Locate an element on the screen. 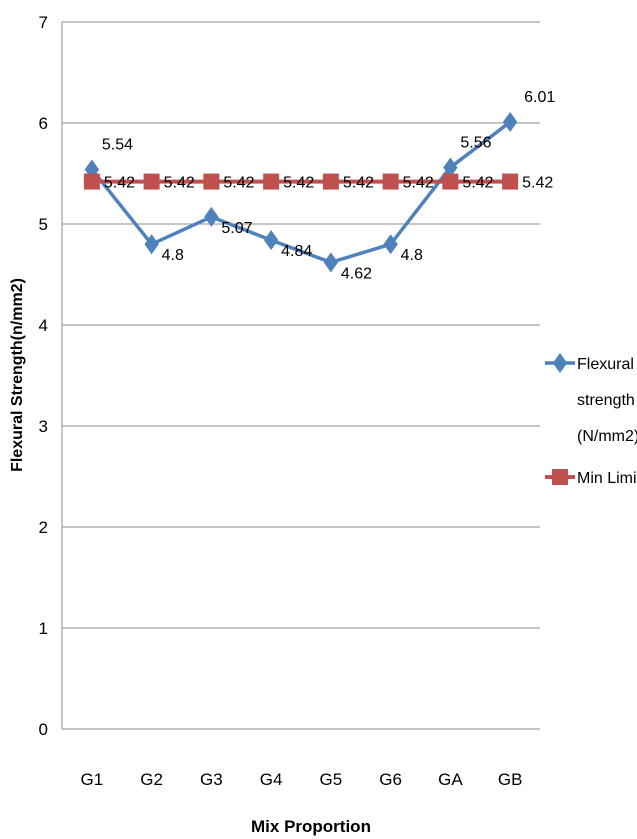 The image size is (637, 839). data-label: 5.54 is located at coordinates (117, 144).